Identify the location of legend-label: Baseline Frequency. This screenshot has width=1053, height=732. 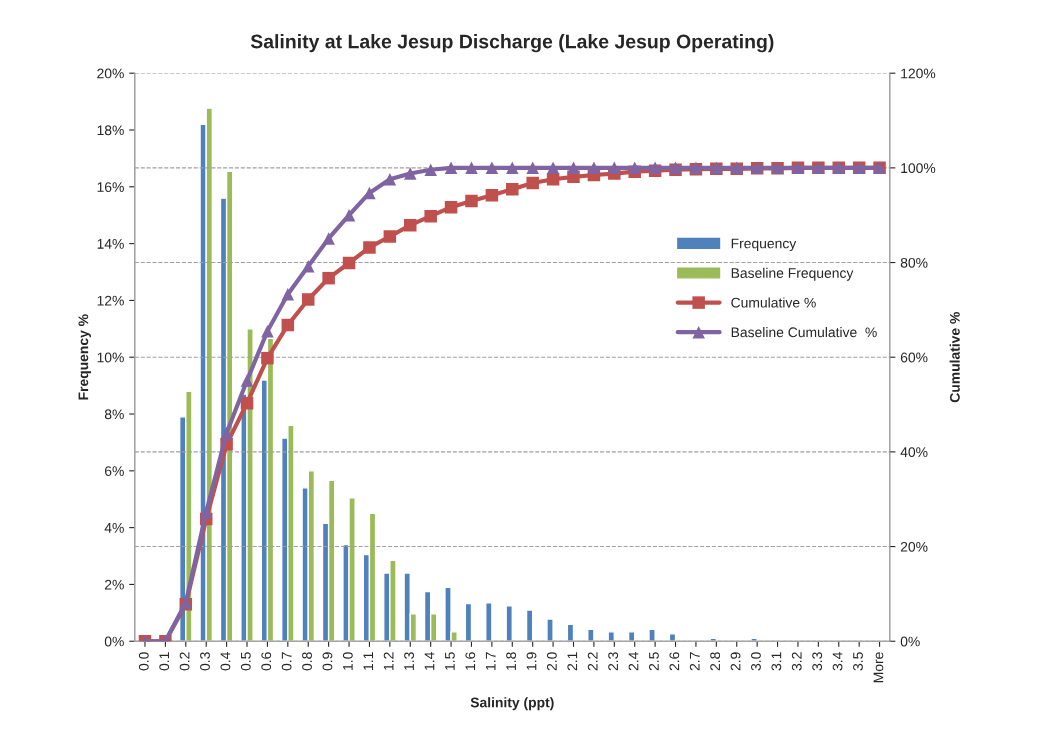
(792, 274).